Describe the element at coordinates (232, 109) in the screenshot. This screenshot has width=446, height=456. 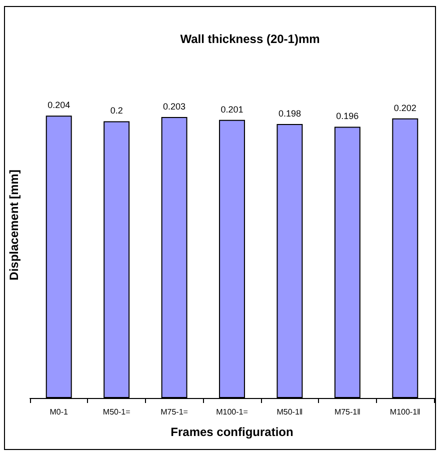
I see `data-label: 0.201` at that location.